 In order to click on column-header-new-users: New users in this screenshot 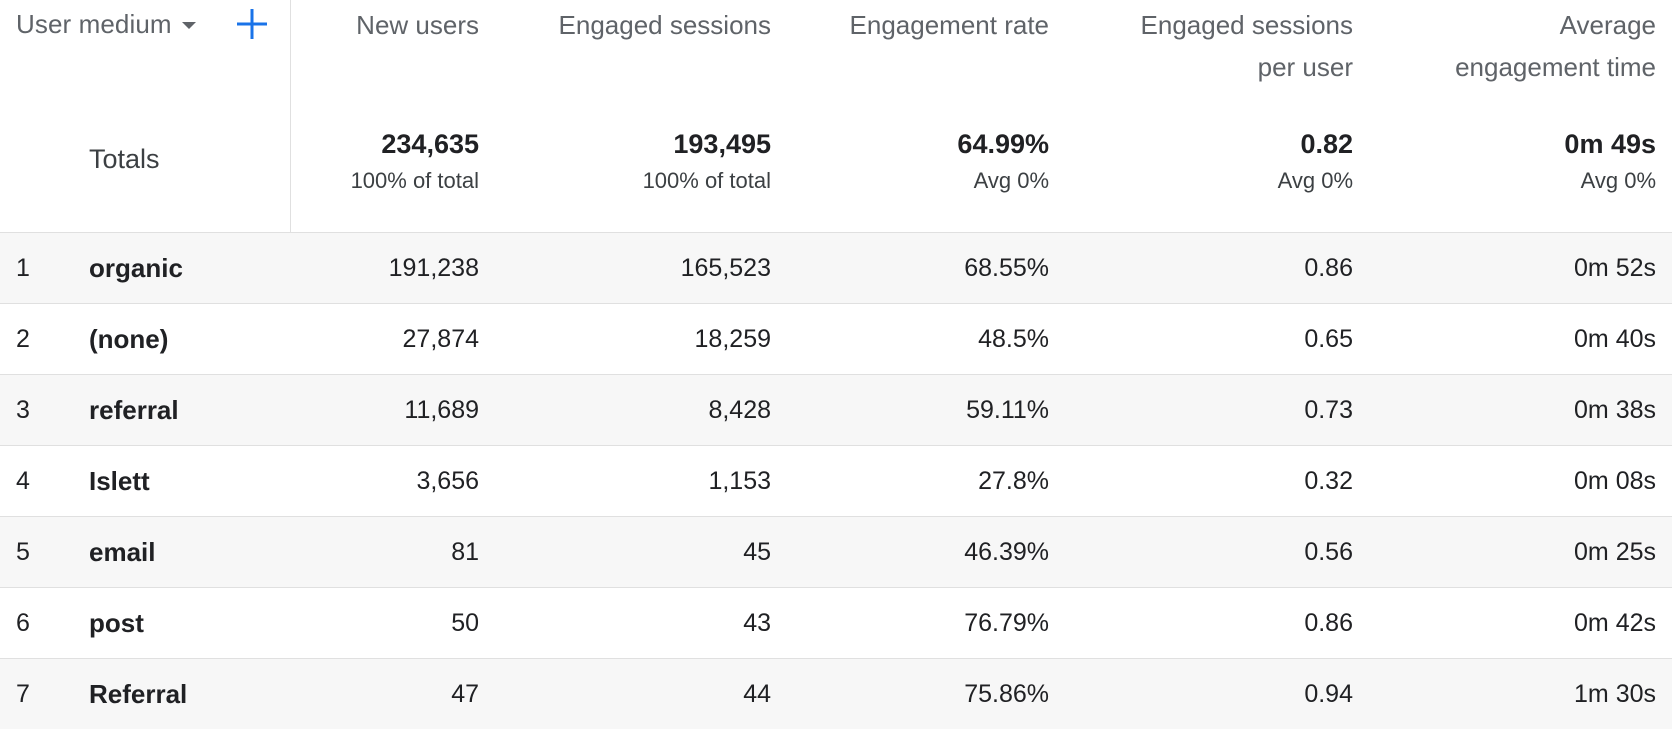, I will do `click(417, 25)`.